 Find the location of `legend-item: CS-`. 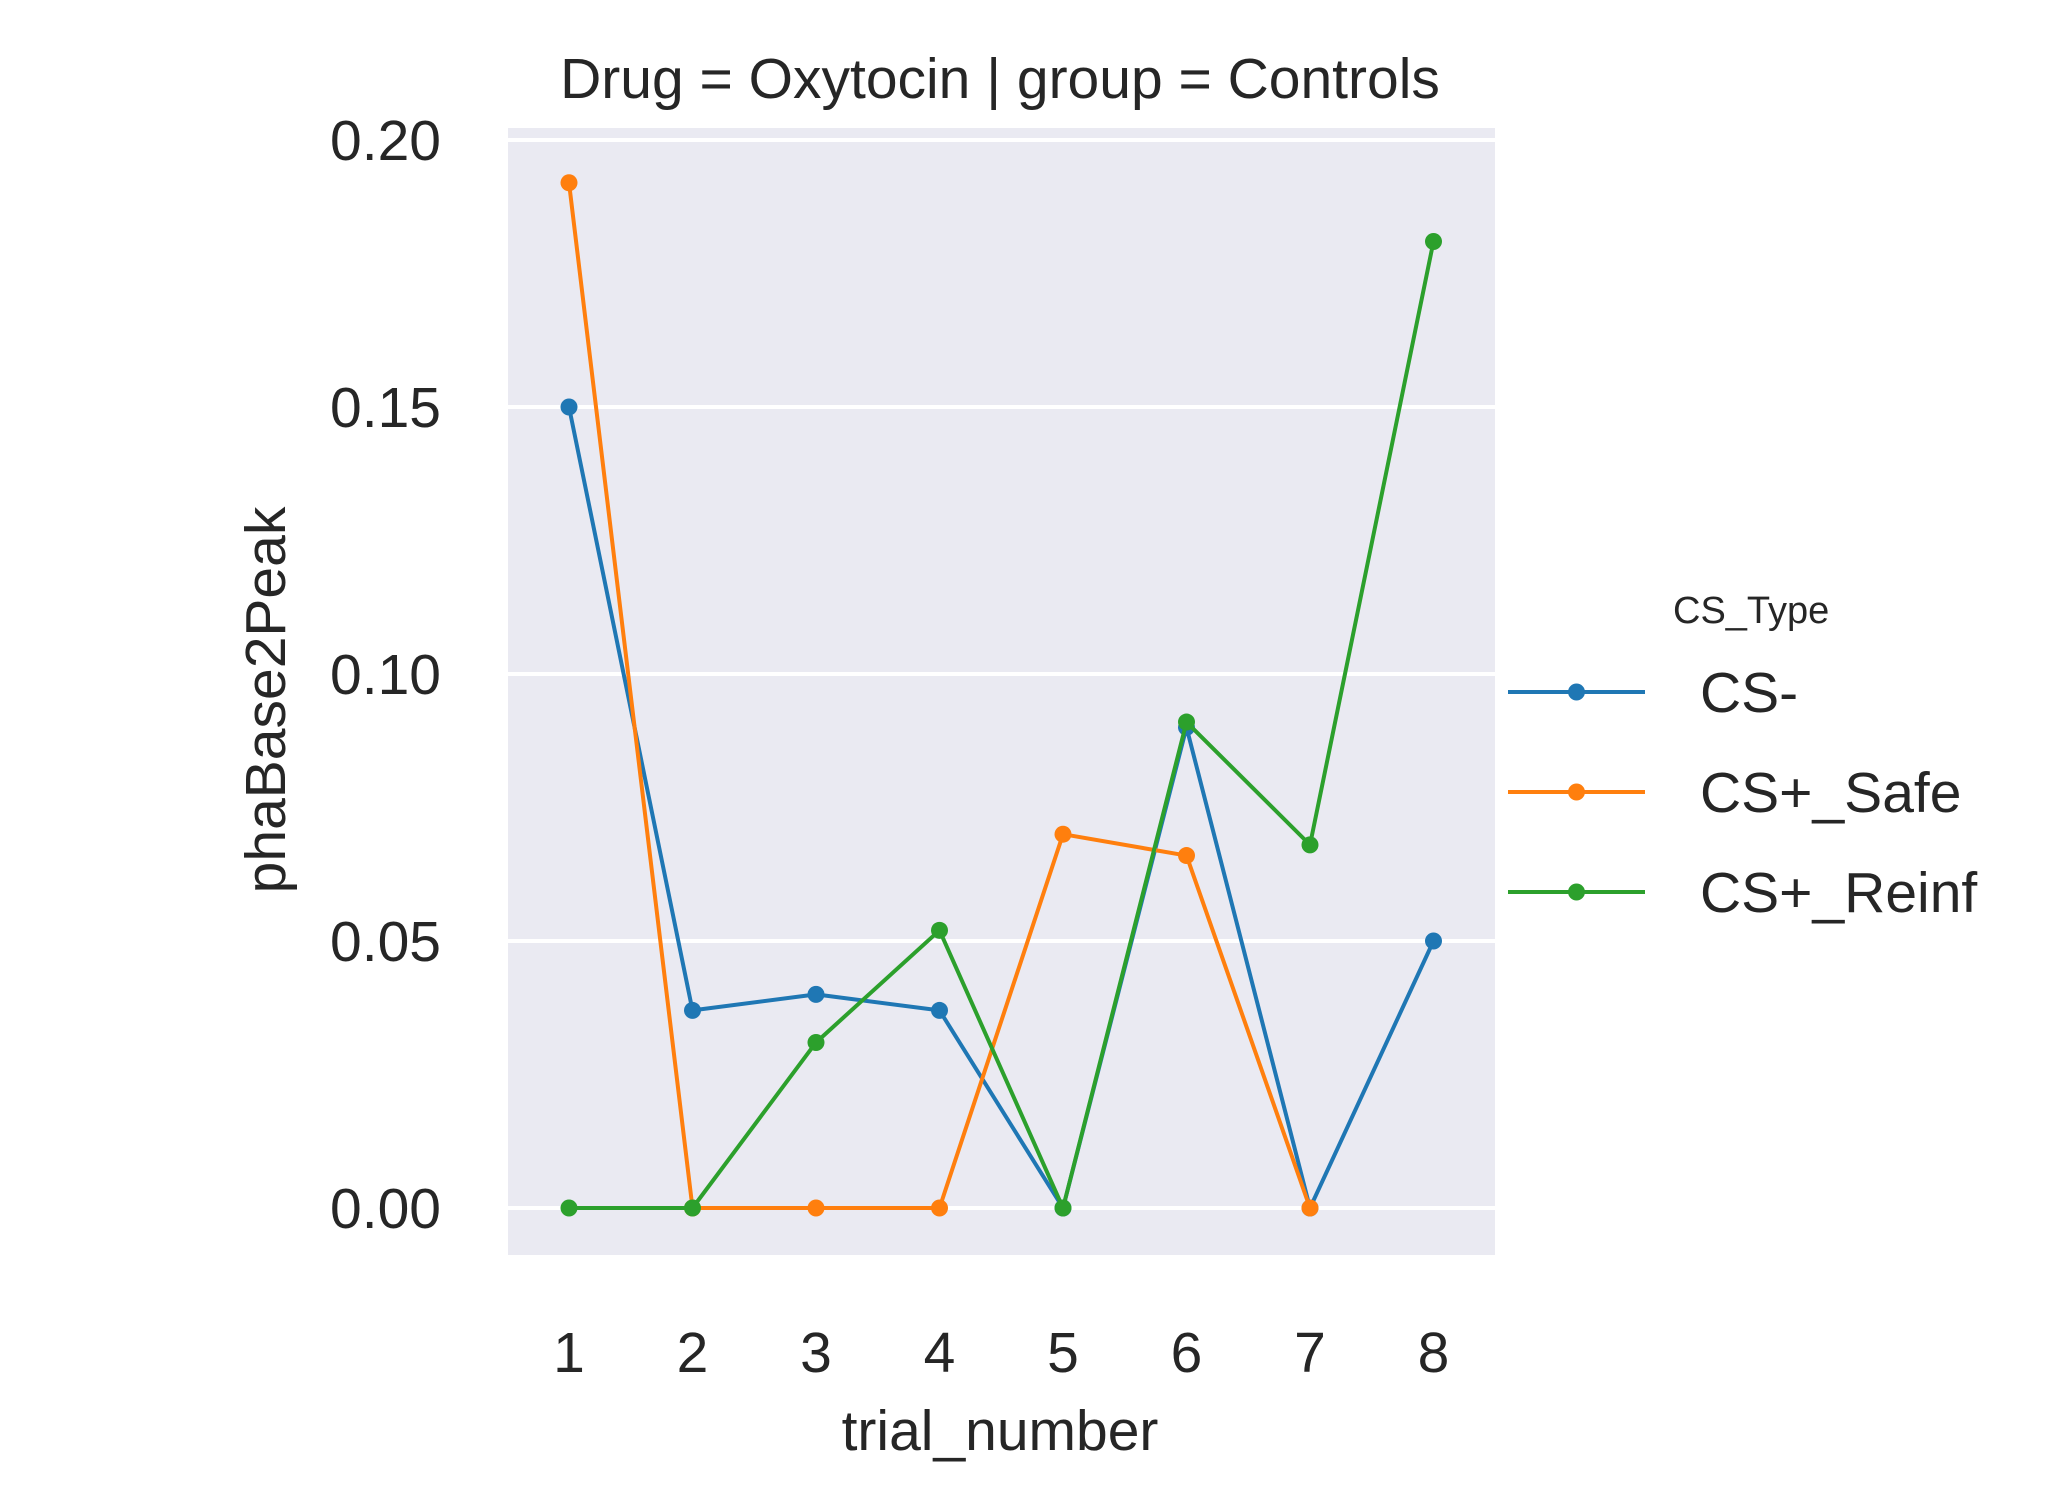

legend-item: CS- is located at coordinates (1653, 693).